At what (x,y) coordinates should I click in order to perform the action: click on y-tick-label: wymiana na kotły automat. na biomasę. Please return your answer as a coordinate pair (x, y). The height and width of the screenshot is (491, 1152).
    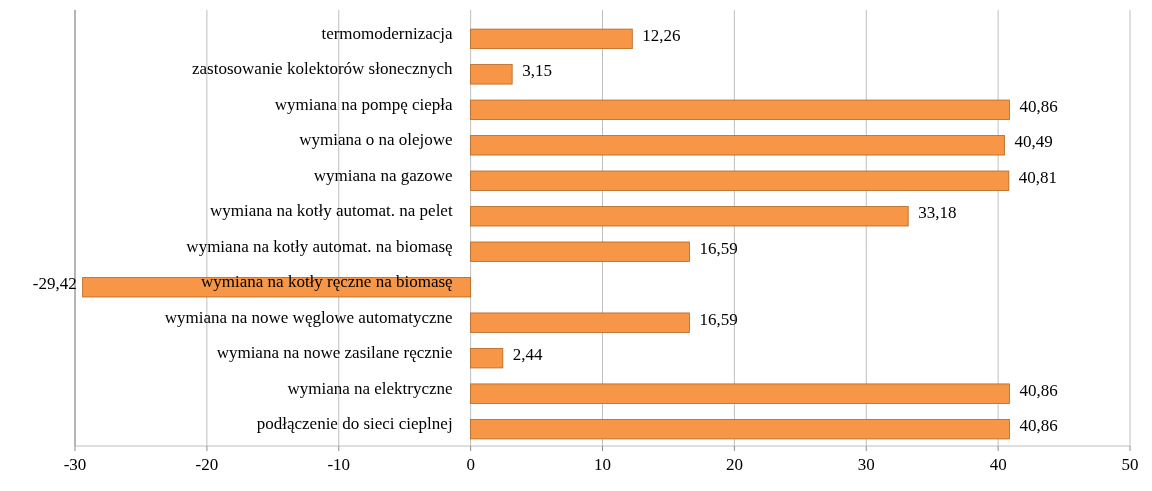
    Looking at the image, I should click on (319, 246).